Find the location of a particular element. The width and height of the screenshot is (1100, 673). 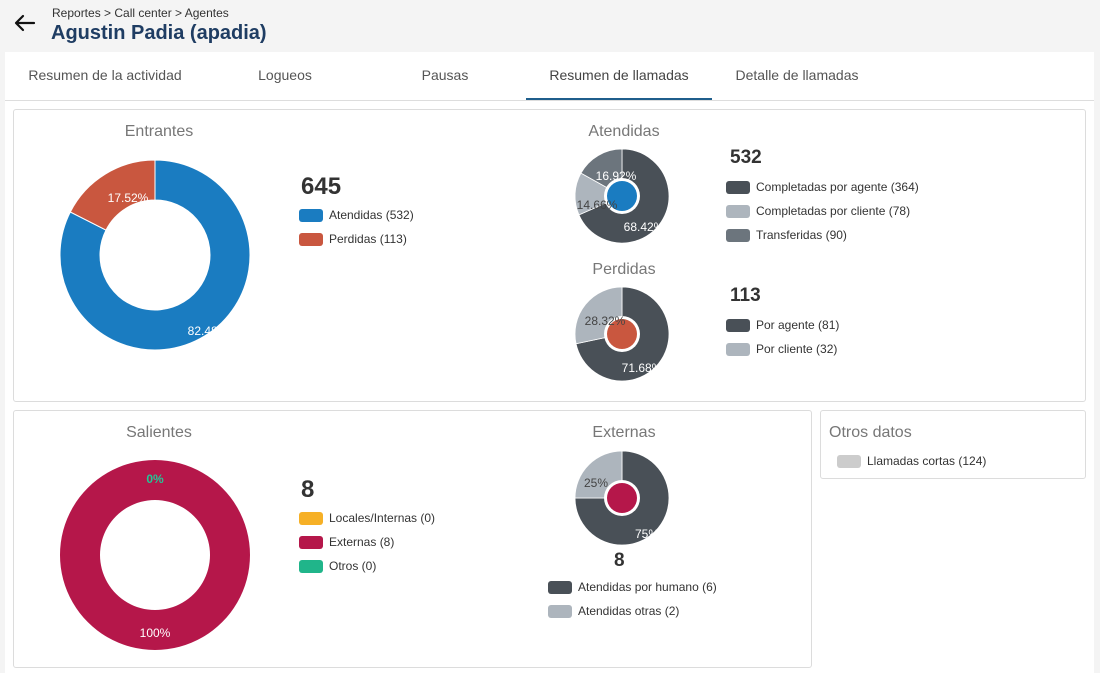

legend-label: Perdidas (113) is located at coordinates (368, 239).